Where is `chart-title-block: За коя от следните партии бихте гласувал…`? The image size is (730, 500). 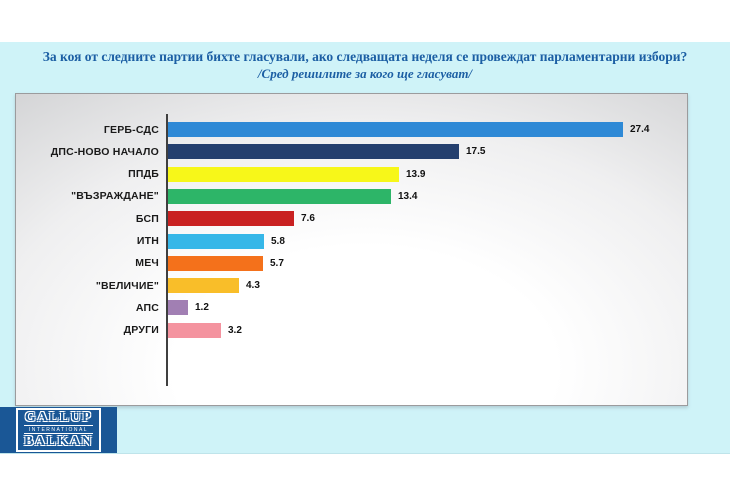 chart-title-block: За коя от следните партии бихте гласувал… is located at coordinates (365, 65).